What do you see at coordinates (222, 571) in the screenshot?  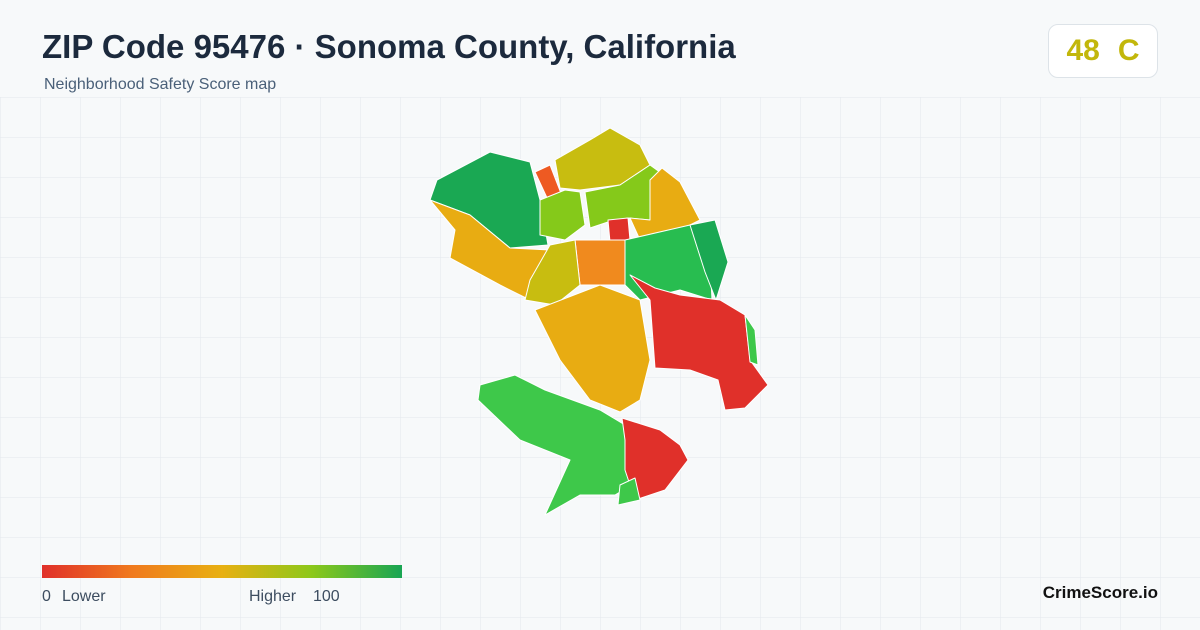 I see `legend-gradient` at bounding box center [222, 571].